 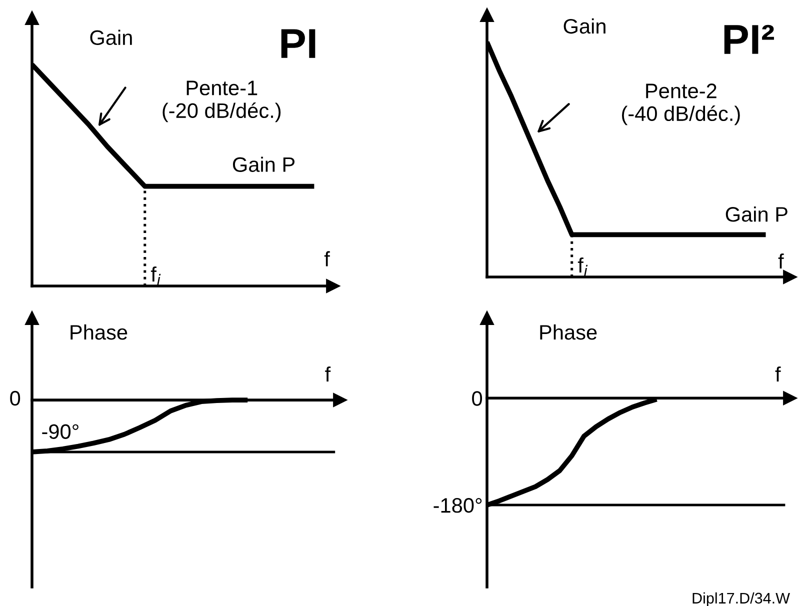 I want to click on chart-title: PI, so click(x=298, y=43).